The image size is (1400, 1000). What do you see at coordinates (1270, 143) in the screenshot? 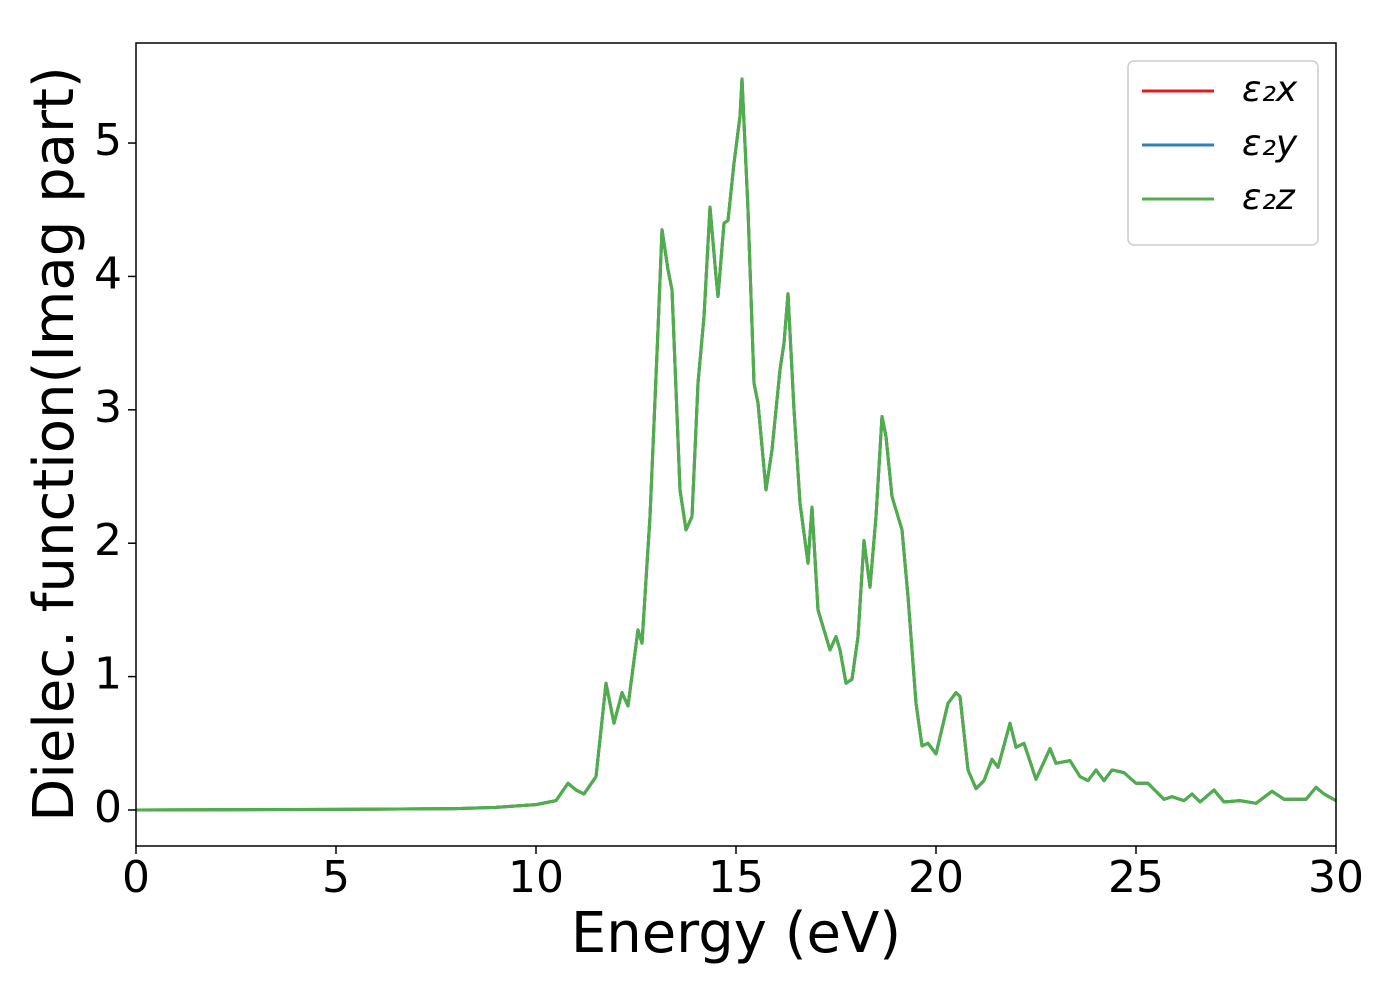
I see `legend-label: ε₂y` at bounding box center [1270, 143].